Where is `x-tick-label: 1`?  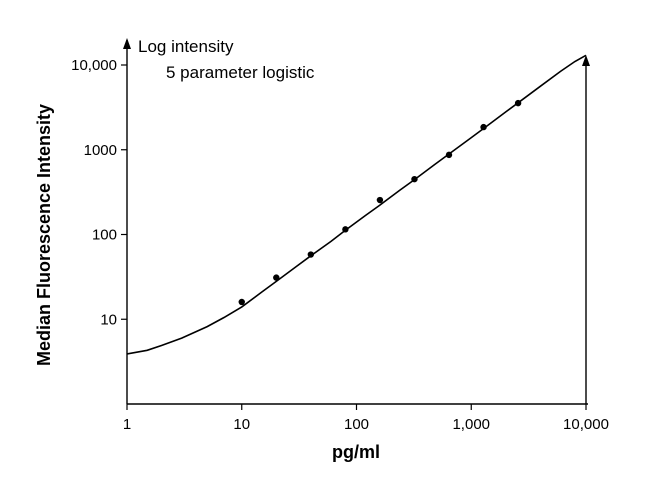
x-tick-label: 1 is located at coordinates (127, 424).